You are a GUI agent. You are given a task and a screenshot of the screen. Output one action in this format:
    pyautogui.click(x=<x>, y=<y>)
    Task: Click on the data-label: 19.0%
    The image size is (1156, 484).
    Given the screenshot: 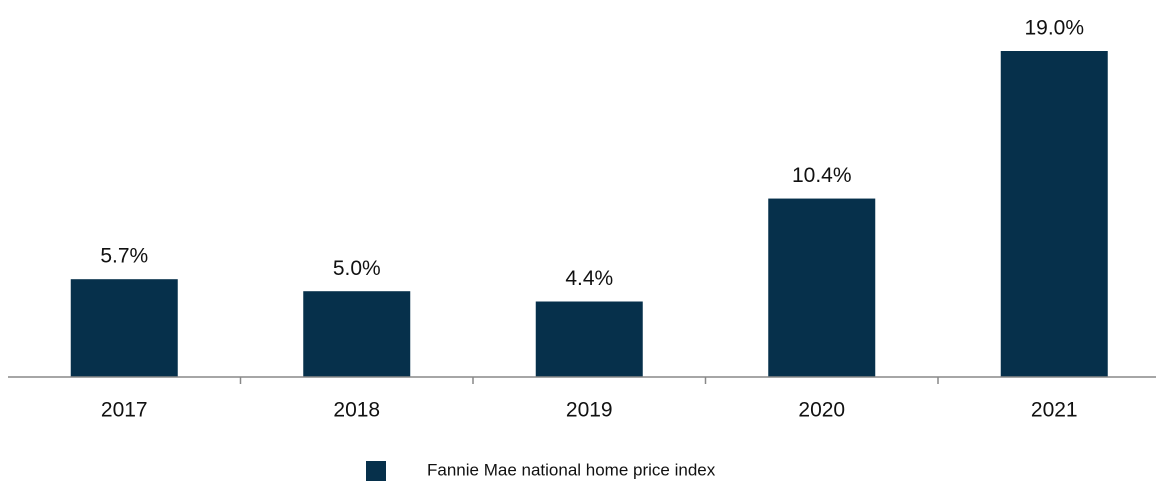 What is the action you would take?
    pyautogui.click(x=1054, y=28)
    